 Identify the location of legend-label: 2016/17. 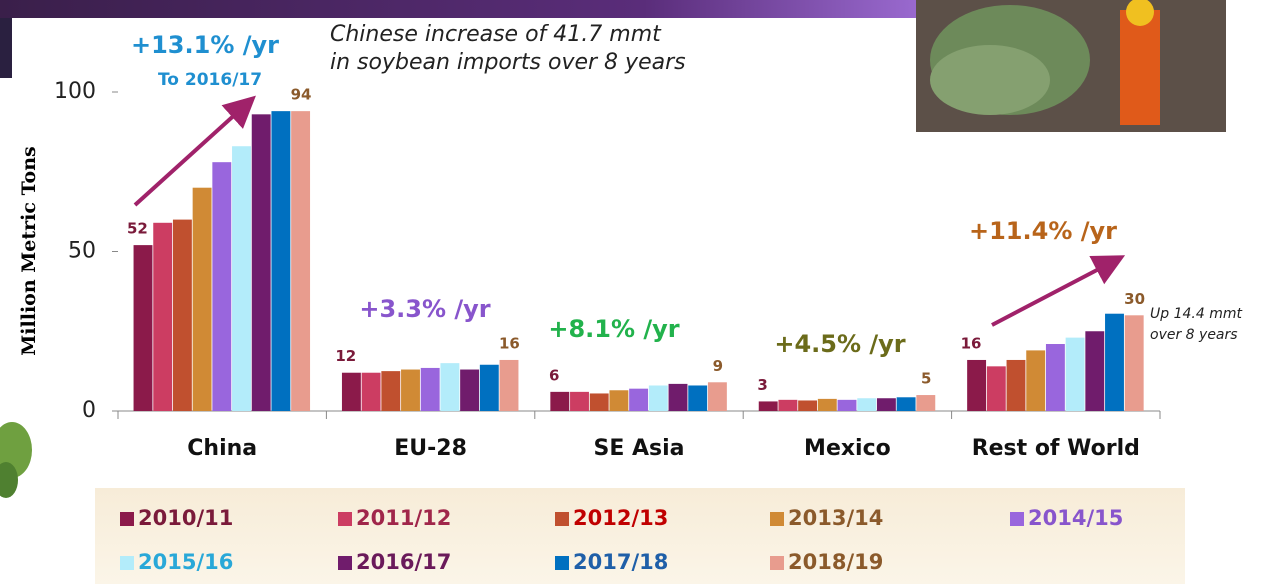
(403, 562).